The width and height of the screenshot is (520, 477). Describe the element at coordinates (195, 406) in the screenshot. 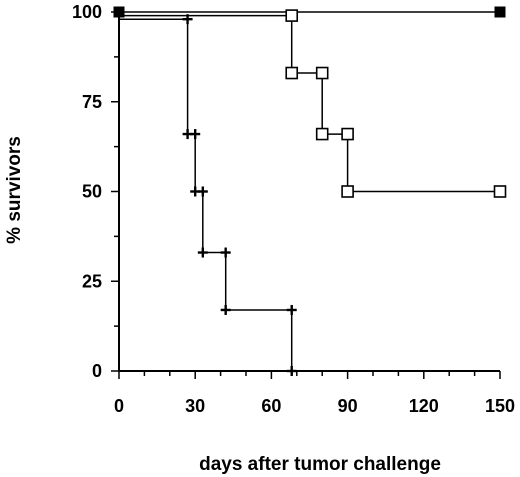

I see `x-tick-label: 30` at that location.